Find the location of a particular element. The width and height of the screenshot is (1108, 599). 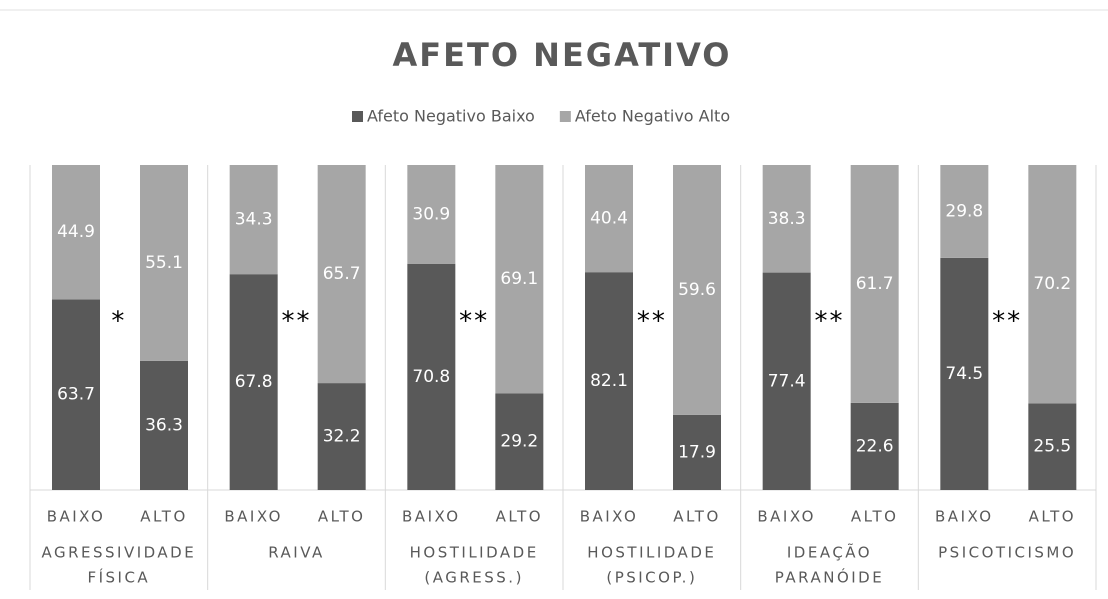

value-label: 59.6 is located at coordinates (697, 290).